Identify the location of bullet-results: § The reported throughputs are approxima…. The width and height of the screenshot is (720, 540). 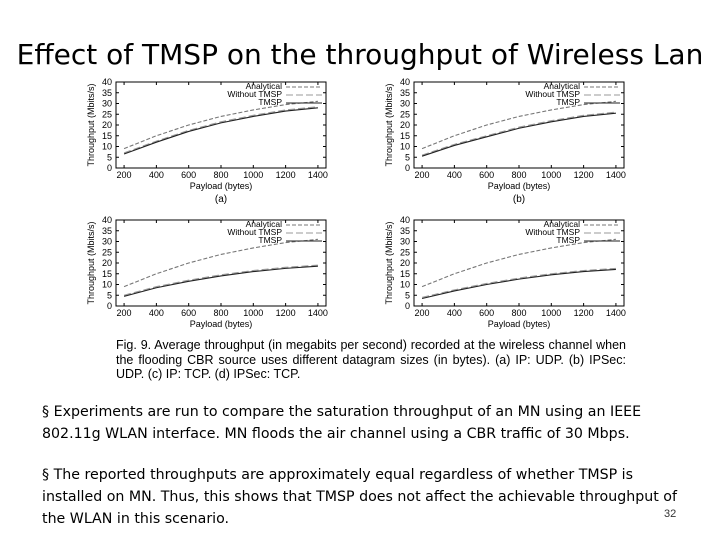
(359, 497).